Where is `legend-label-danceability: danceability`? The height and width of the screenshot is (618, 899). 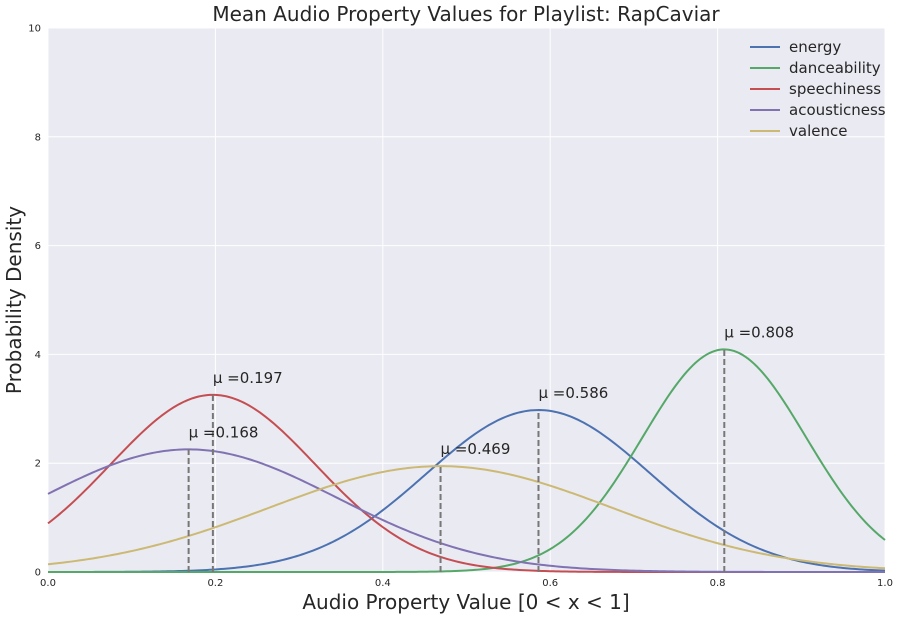 legend-label-danceability: danceability is located at coordinates (835, 68).